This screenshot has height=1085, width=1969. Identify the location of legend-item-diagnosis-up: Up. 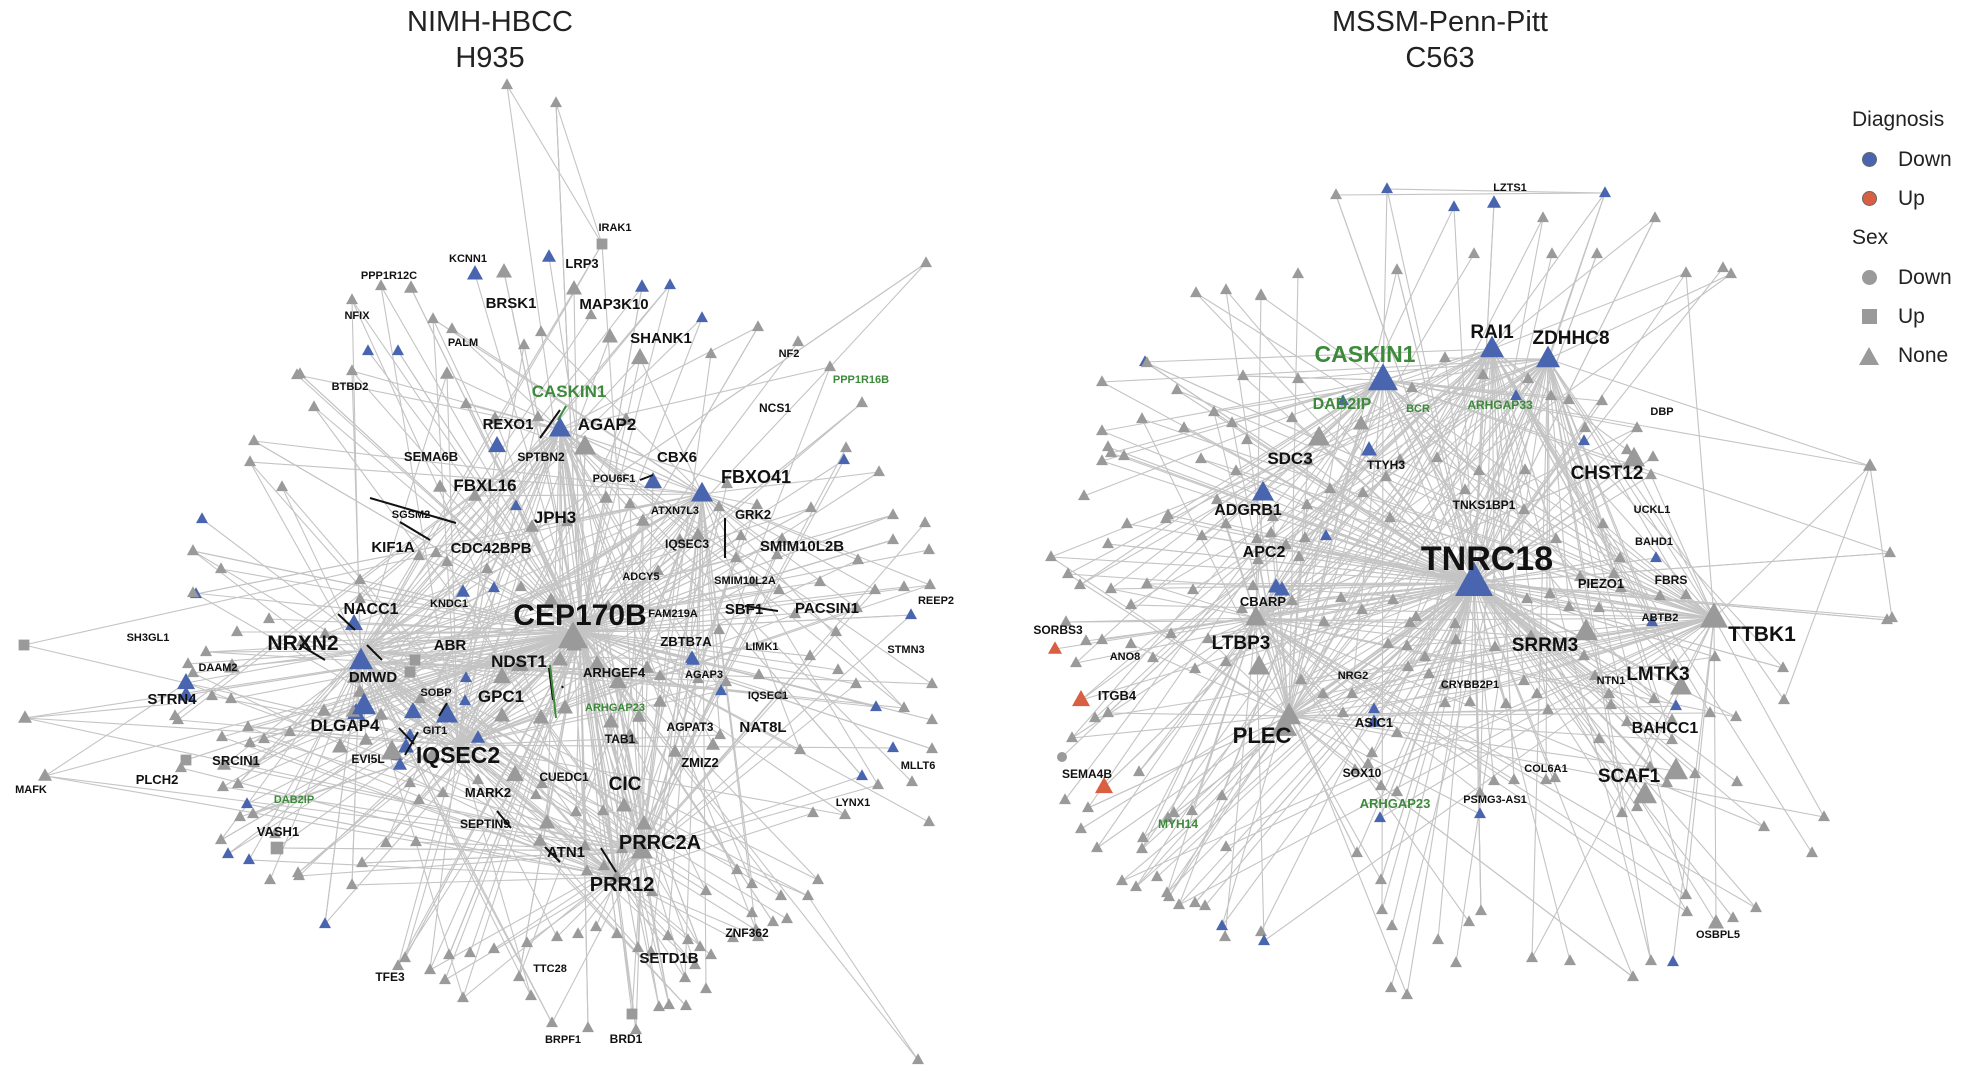
(1907, 198).